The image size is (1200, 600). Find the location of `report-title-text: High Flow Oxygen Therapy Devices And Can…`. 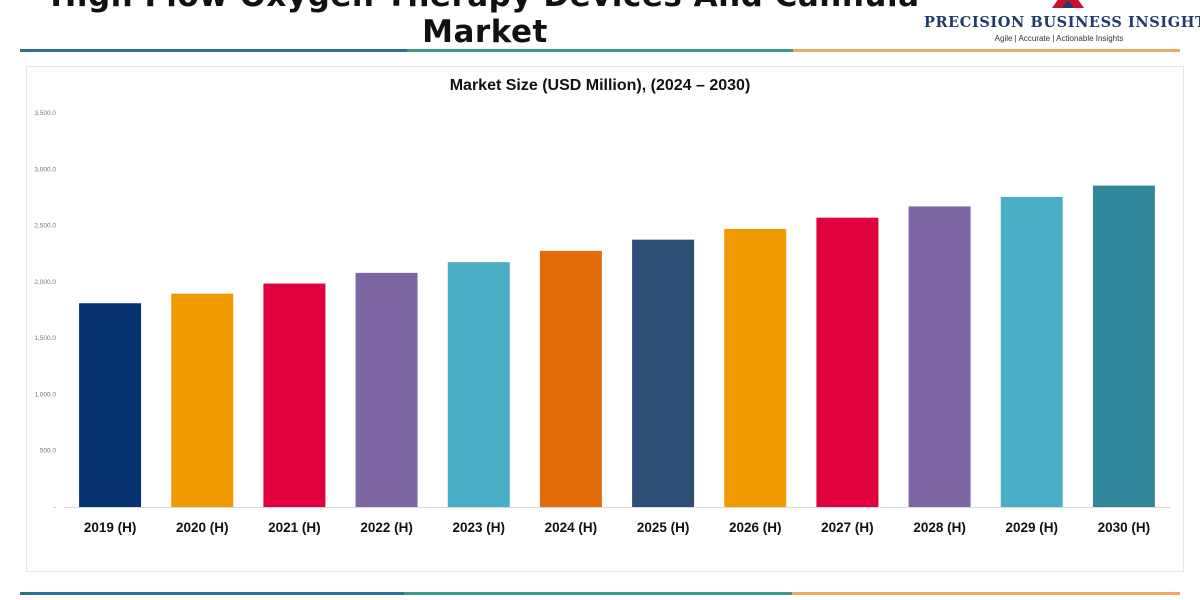

report-title-text: High Flow Oxygen Therapy Devices And Can… is located at coordinates (484, 25).